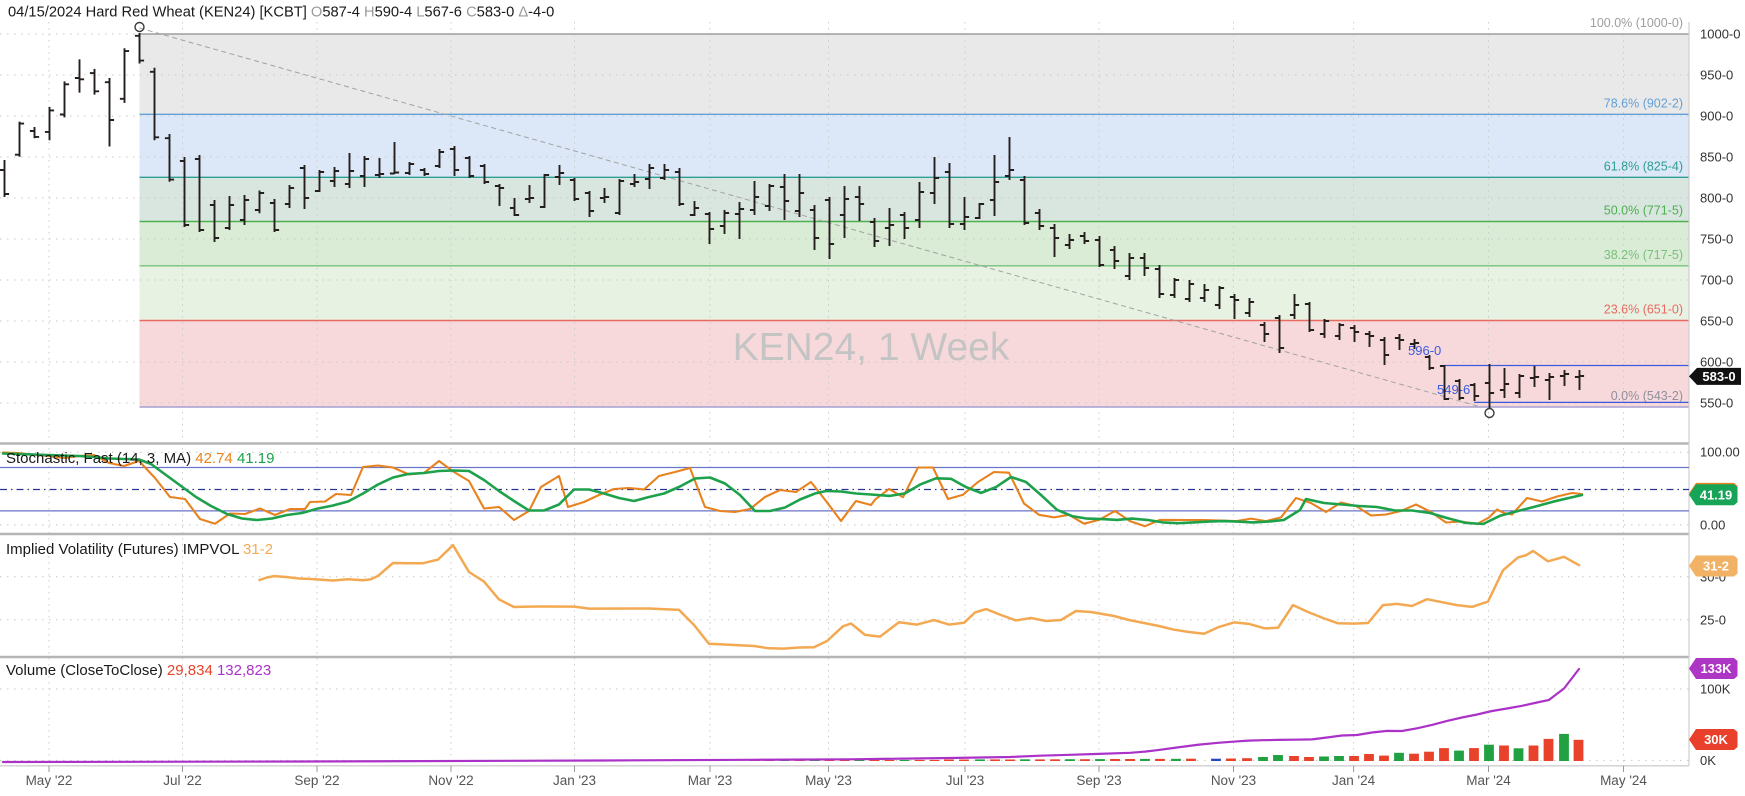  Describe the element at coordinates (1354, 780) in the screenshot. I see `svg-text: Jan '24` at that location.